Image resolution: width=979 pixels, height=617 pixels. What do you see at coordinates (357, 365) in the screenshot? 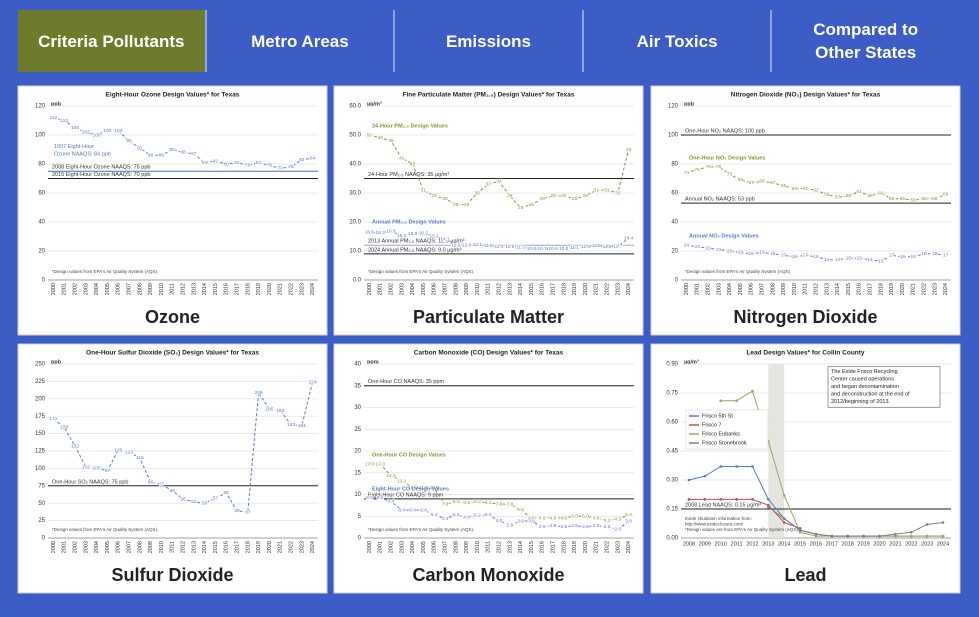
I see `y-tick-label: 40` at bounding box center [357, 365].